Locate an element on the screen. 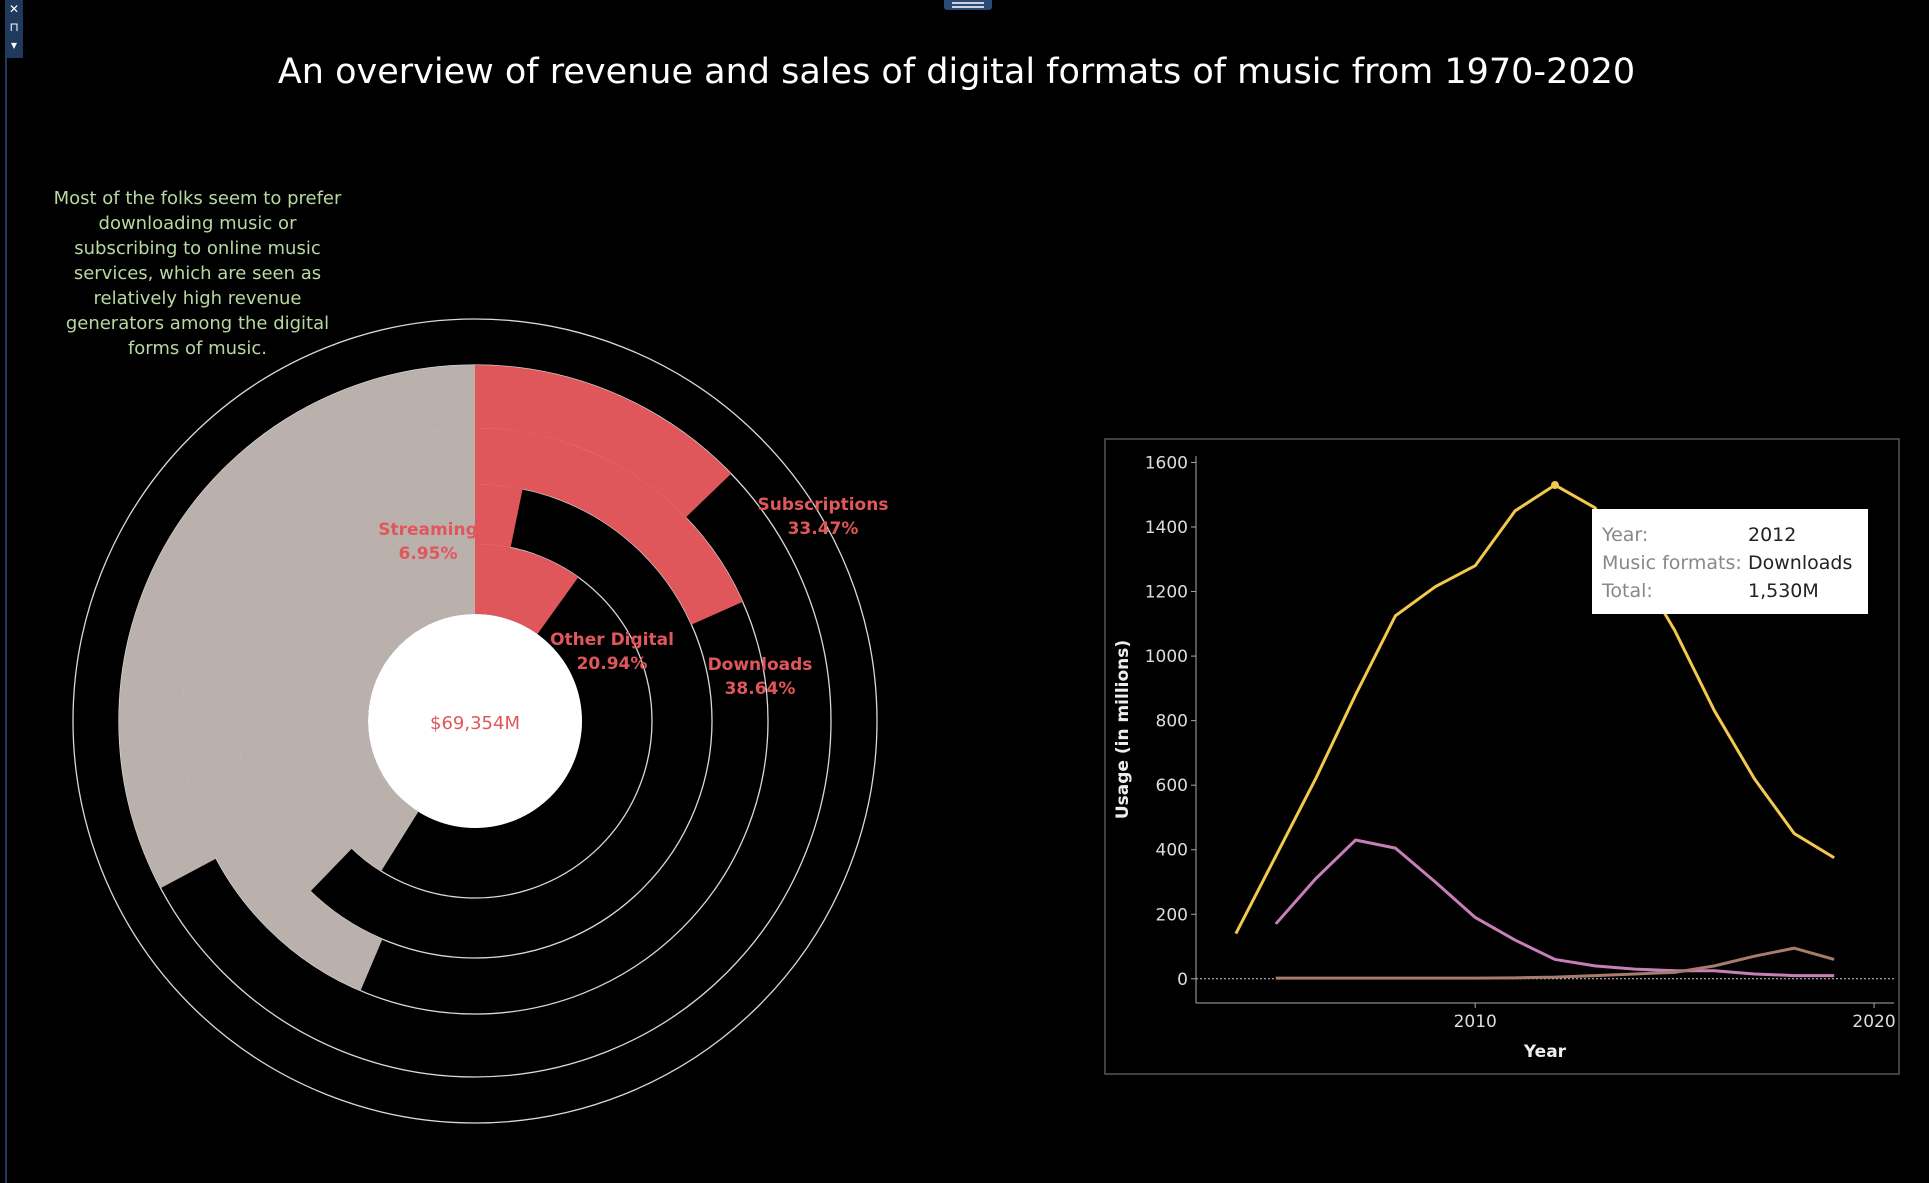  center-total-label: $69,354M is located at coordinates (475, 723).